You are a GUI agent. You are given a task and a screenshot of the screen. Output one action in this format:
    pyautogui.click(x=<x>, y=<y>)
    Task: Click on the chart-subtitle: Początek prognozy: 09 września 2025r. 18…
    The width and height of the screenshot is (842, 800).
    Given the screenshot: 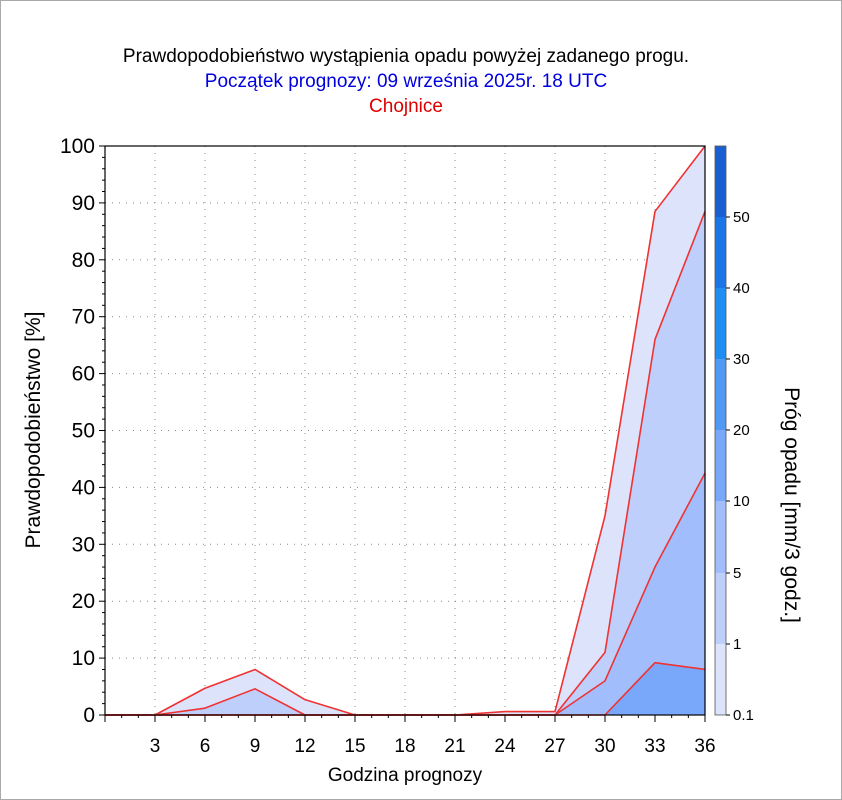 What is the action you would take?
    pyautogui.click(x=406, y=81)
    